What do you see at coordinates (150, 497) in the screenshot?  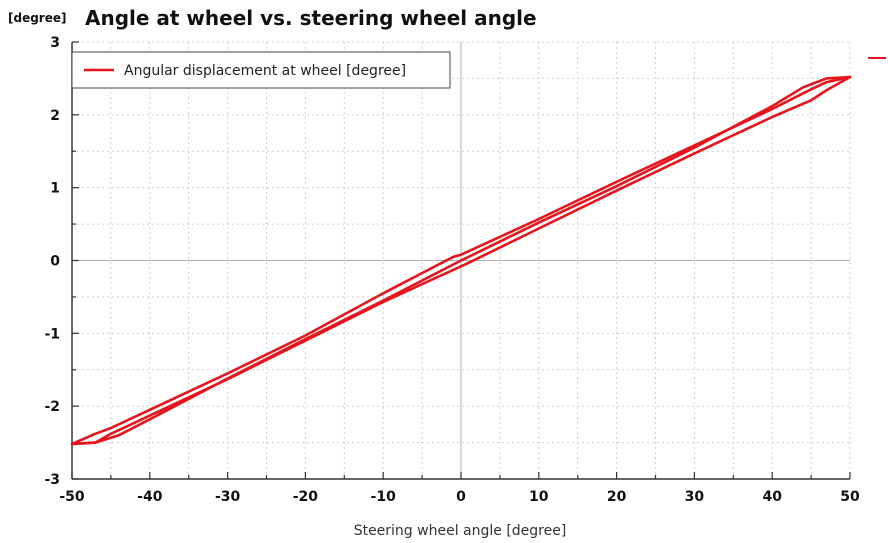 I see `x-tick-label: -40` at bounding box center [150, 497].